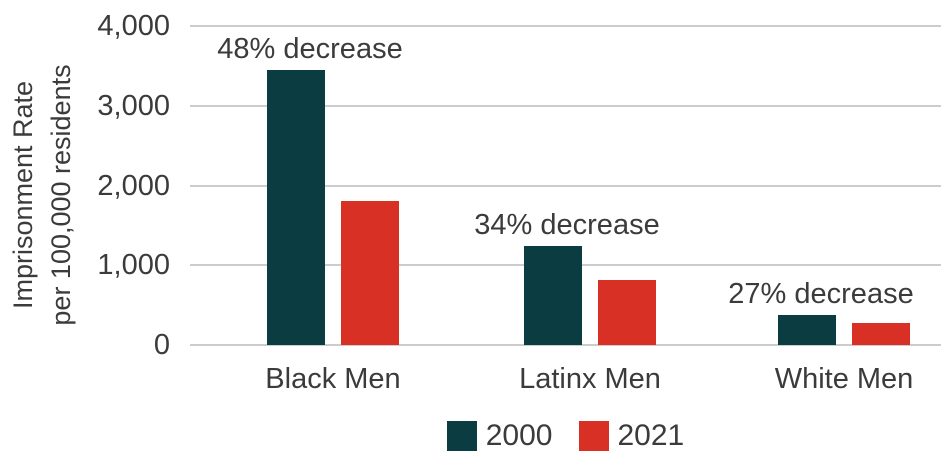  I want to click on annotation-white-men: 27% decrease, so click(821, 294).